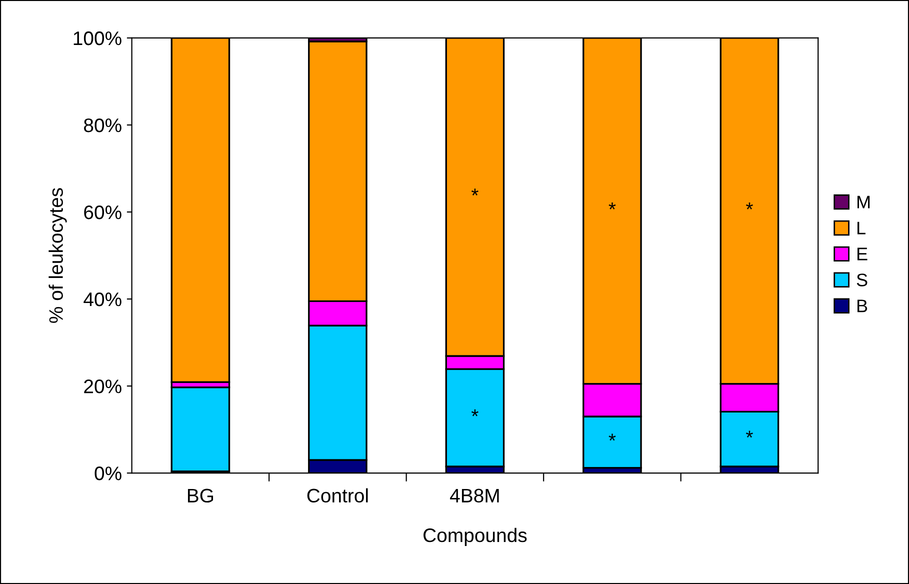 The height and width of the screenshot is (584, 909). Describe the element at coordinates (474, 495) in the screenshot. I see `x-tick-label: 4B8M` at that location.